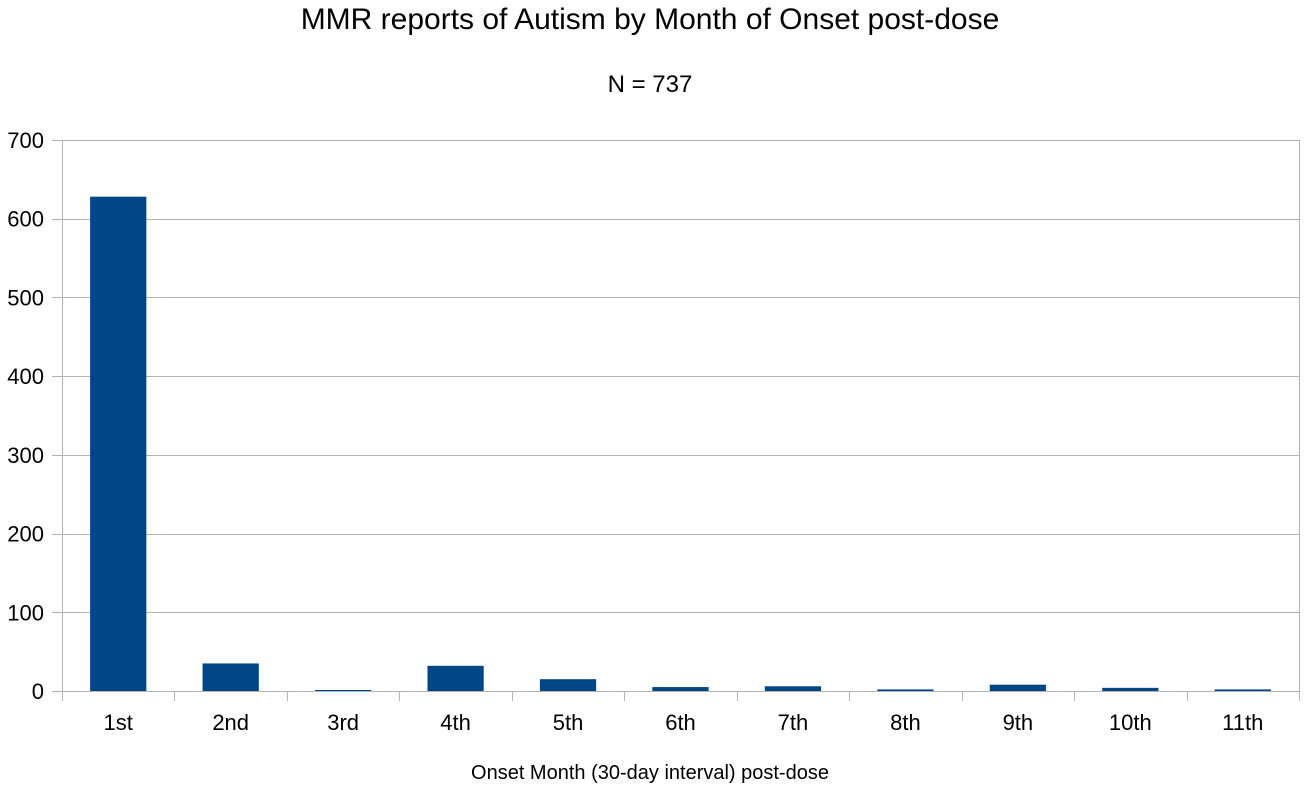 The width and height of the screenshot is (1308, 786). I want to click on y-tick-label: 600, so click(25, 219).